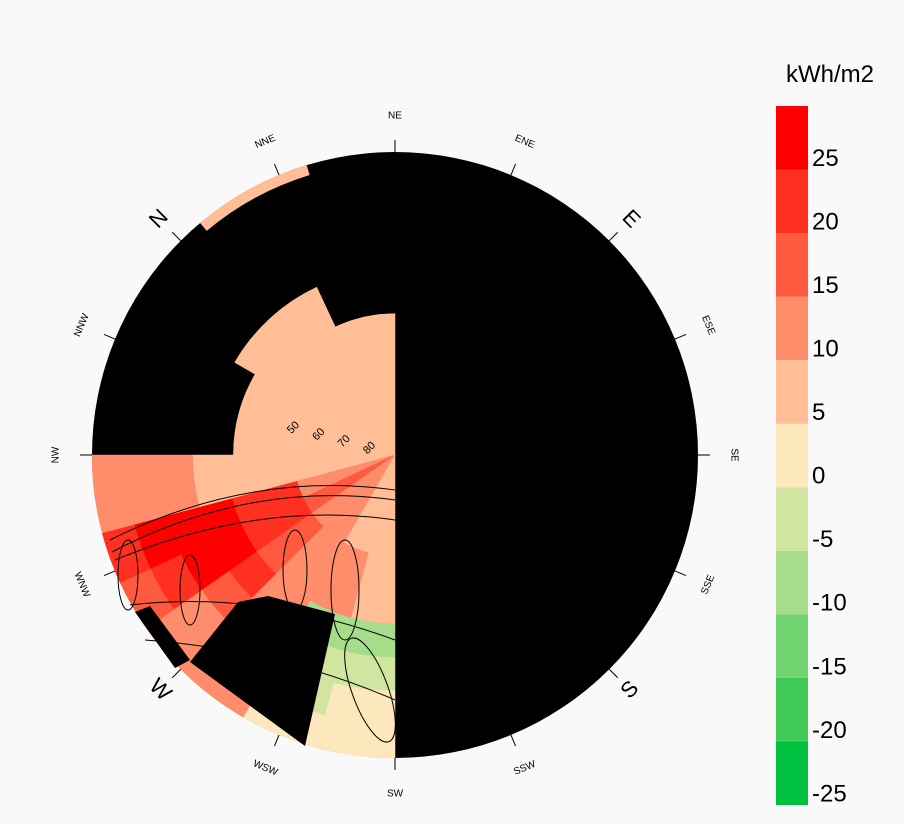  Describe the element at coordinates (830, 74) in the screenshot. I see `legend-title: kWh/m2` at that location.